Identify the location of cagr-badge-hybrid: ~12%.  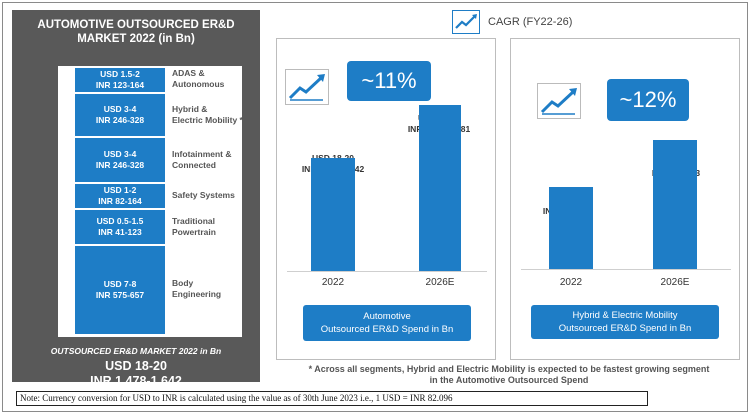
(648, 100).